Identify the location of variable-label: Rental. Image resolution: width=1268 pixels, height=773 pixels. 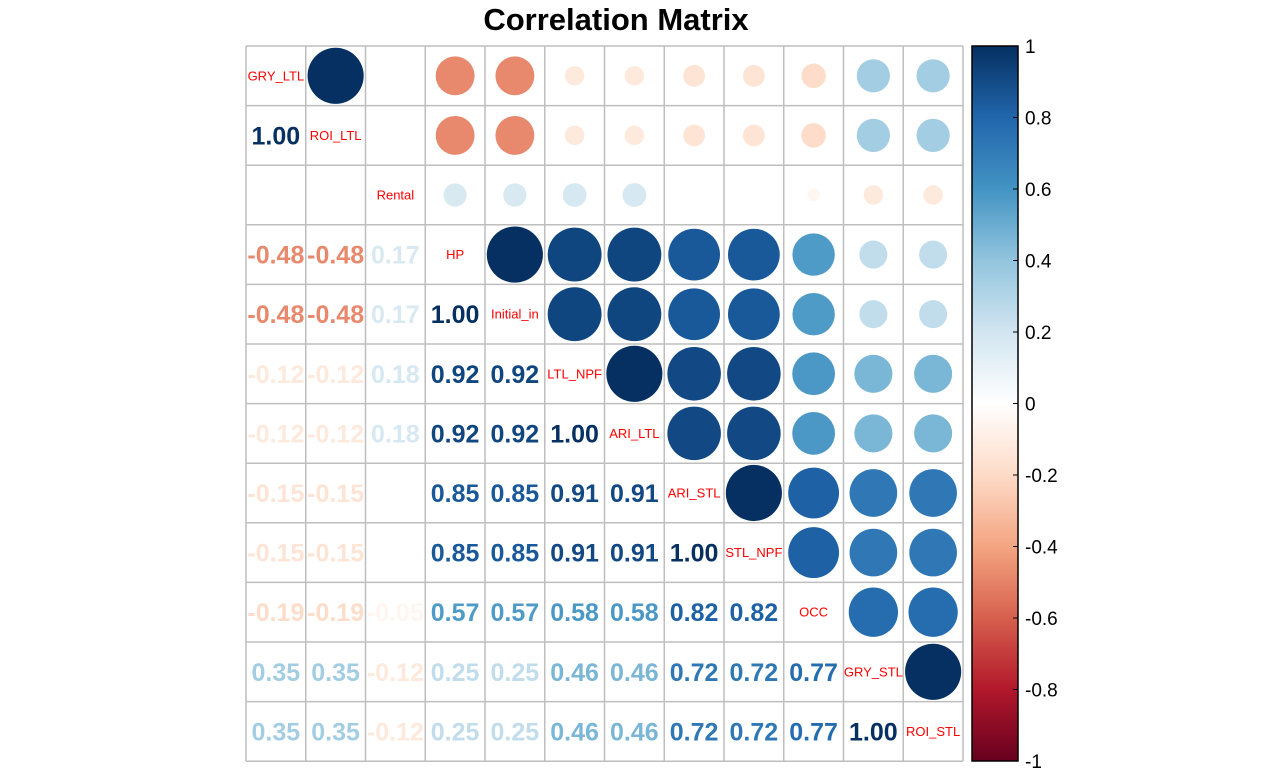
(396, 195).